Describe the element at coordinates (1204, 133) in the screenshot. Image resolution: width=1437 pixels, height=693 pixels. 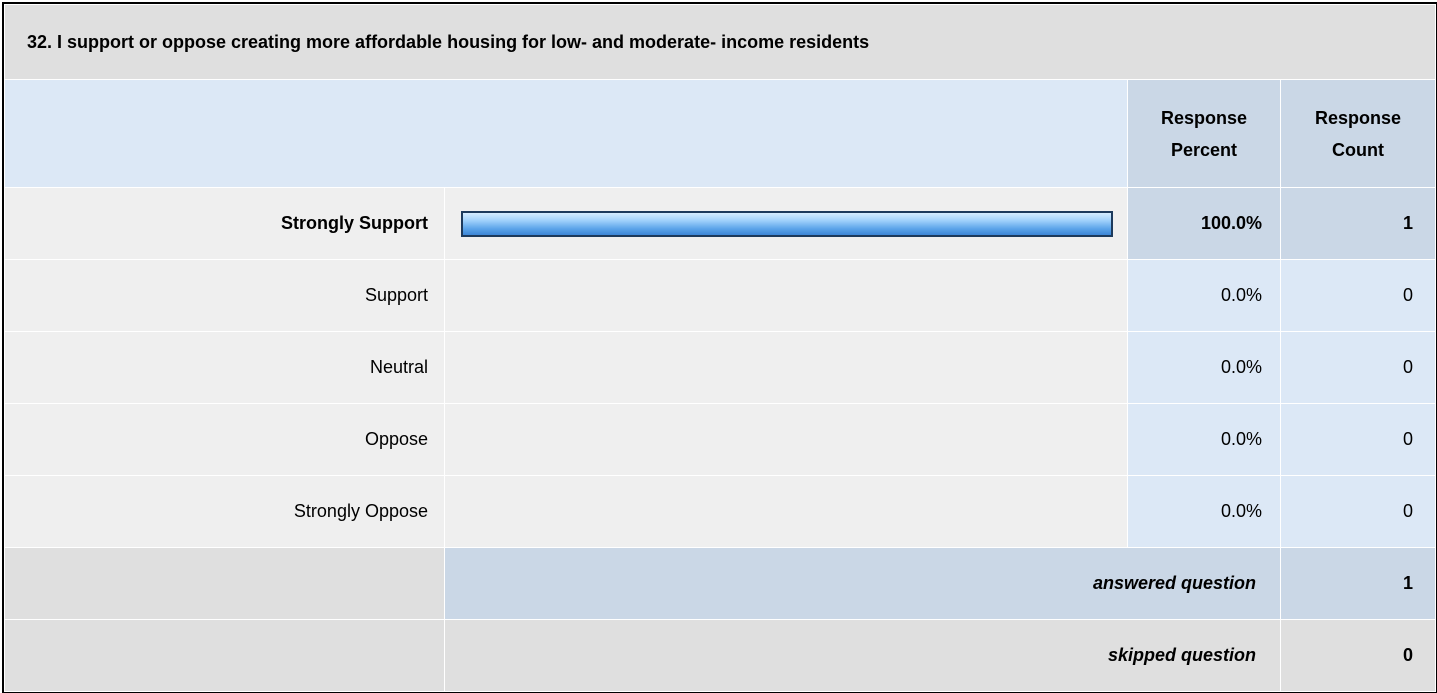
I see `response-percent-header: Response Percent` at that location.